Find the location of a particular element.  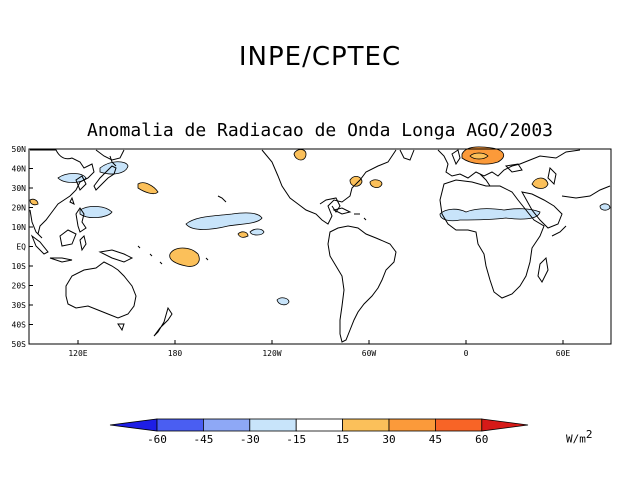

coast-sulawesi is located at coordinates (83, 243).